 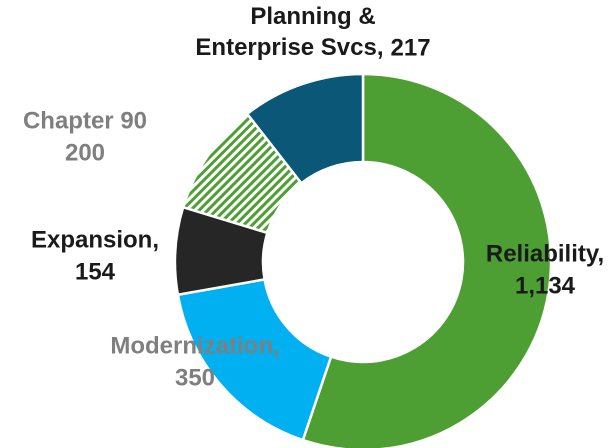 What do you see at coordinates (411, 47) in the screenshot?
I see `value-label: 217` at bounding box center [411, 47].